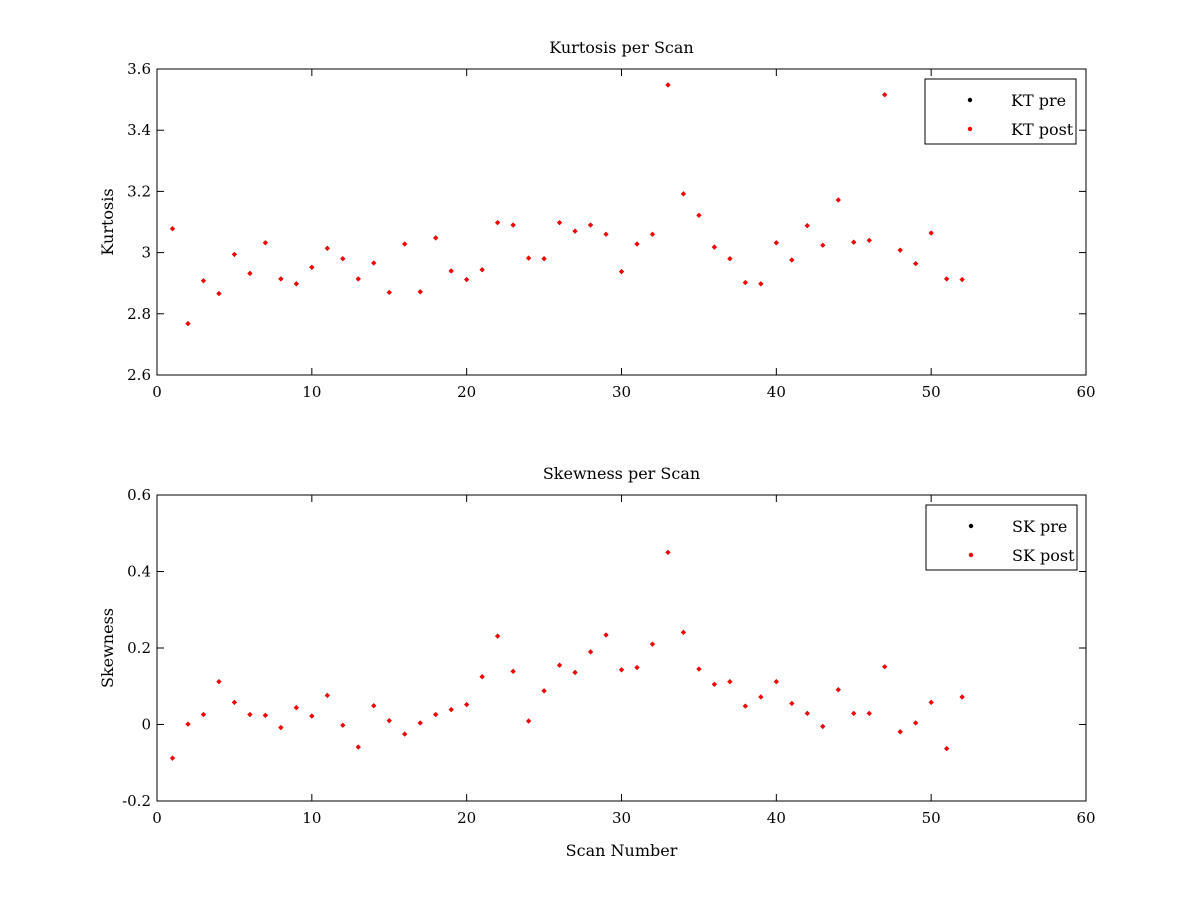 The width and height of the screenshot is (1200, 905). What do you see at coordinates (1042, 129) in the screenshot?
I see `legend-label-kt-post: KT post` at bounding box center [1042, 129].